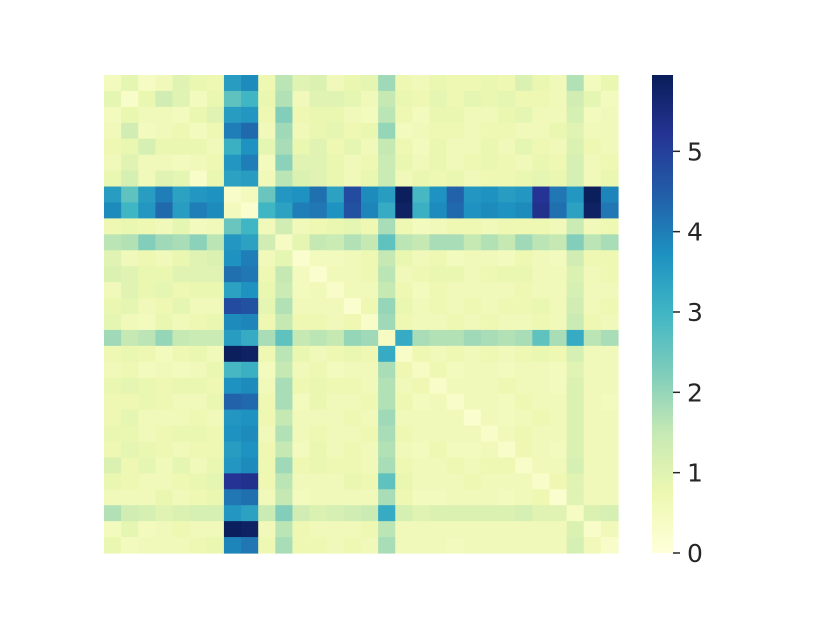 The image size is (830, 623). I want to click on colorbar-ticks: 0 1 2 3 4 5, so click(688, 352).